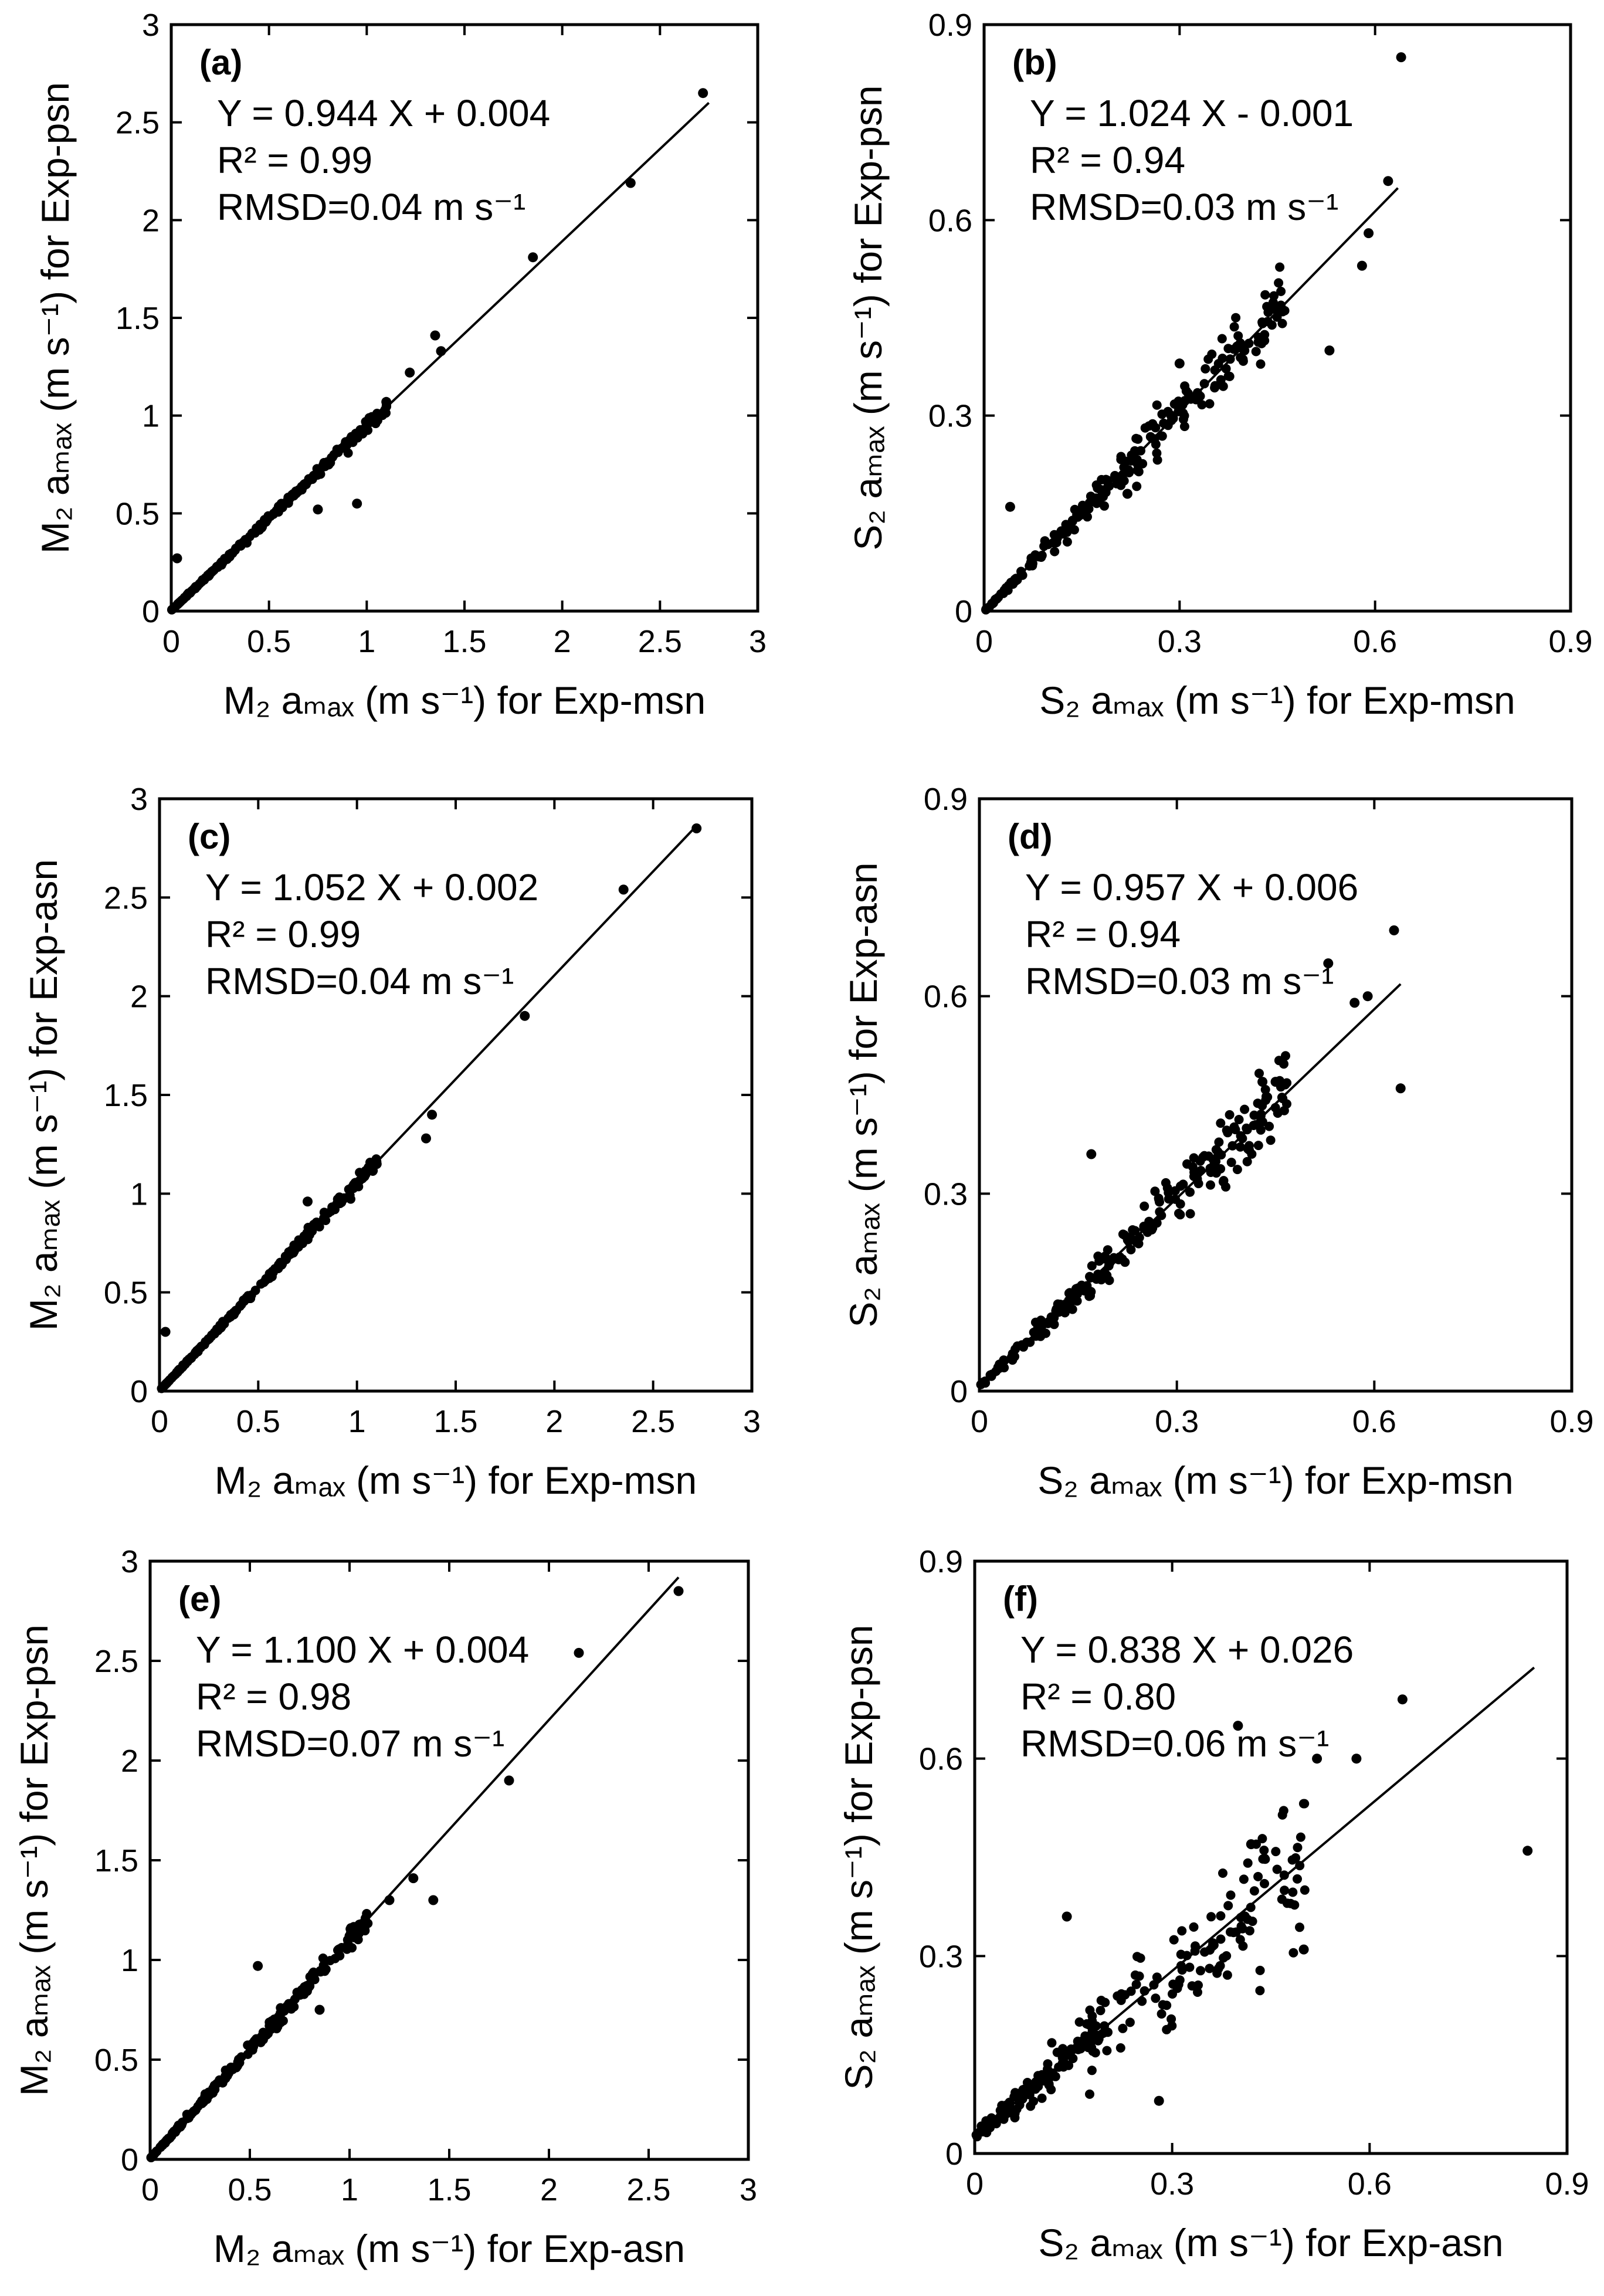  Describe the element at coordinates (350, 1743) in the screenshot. I see `rmsd: RMSD=0.07 m s⁻¹` at that location.